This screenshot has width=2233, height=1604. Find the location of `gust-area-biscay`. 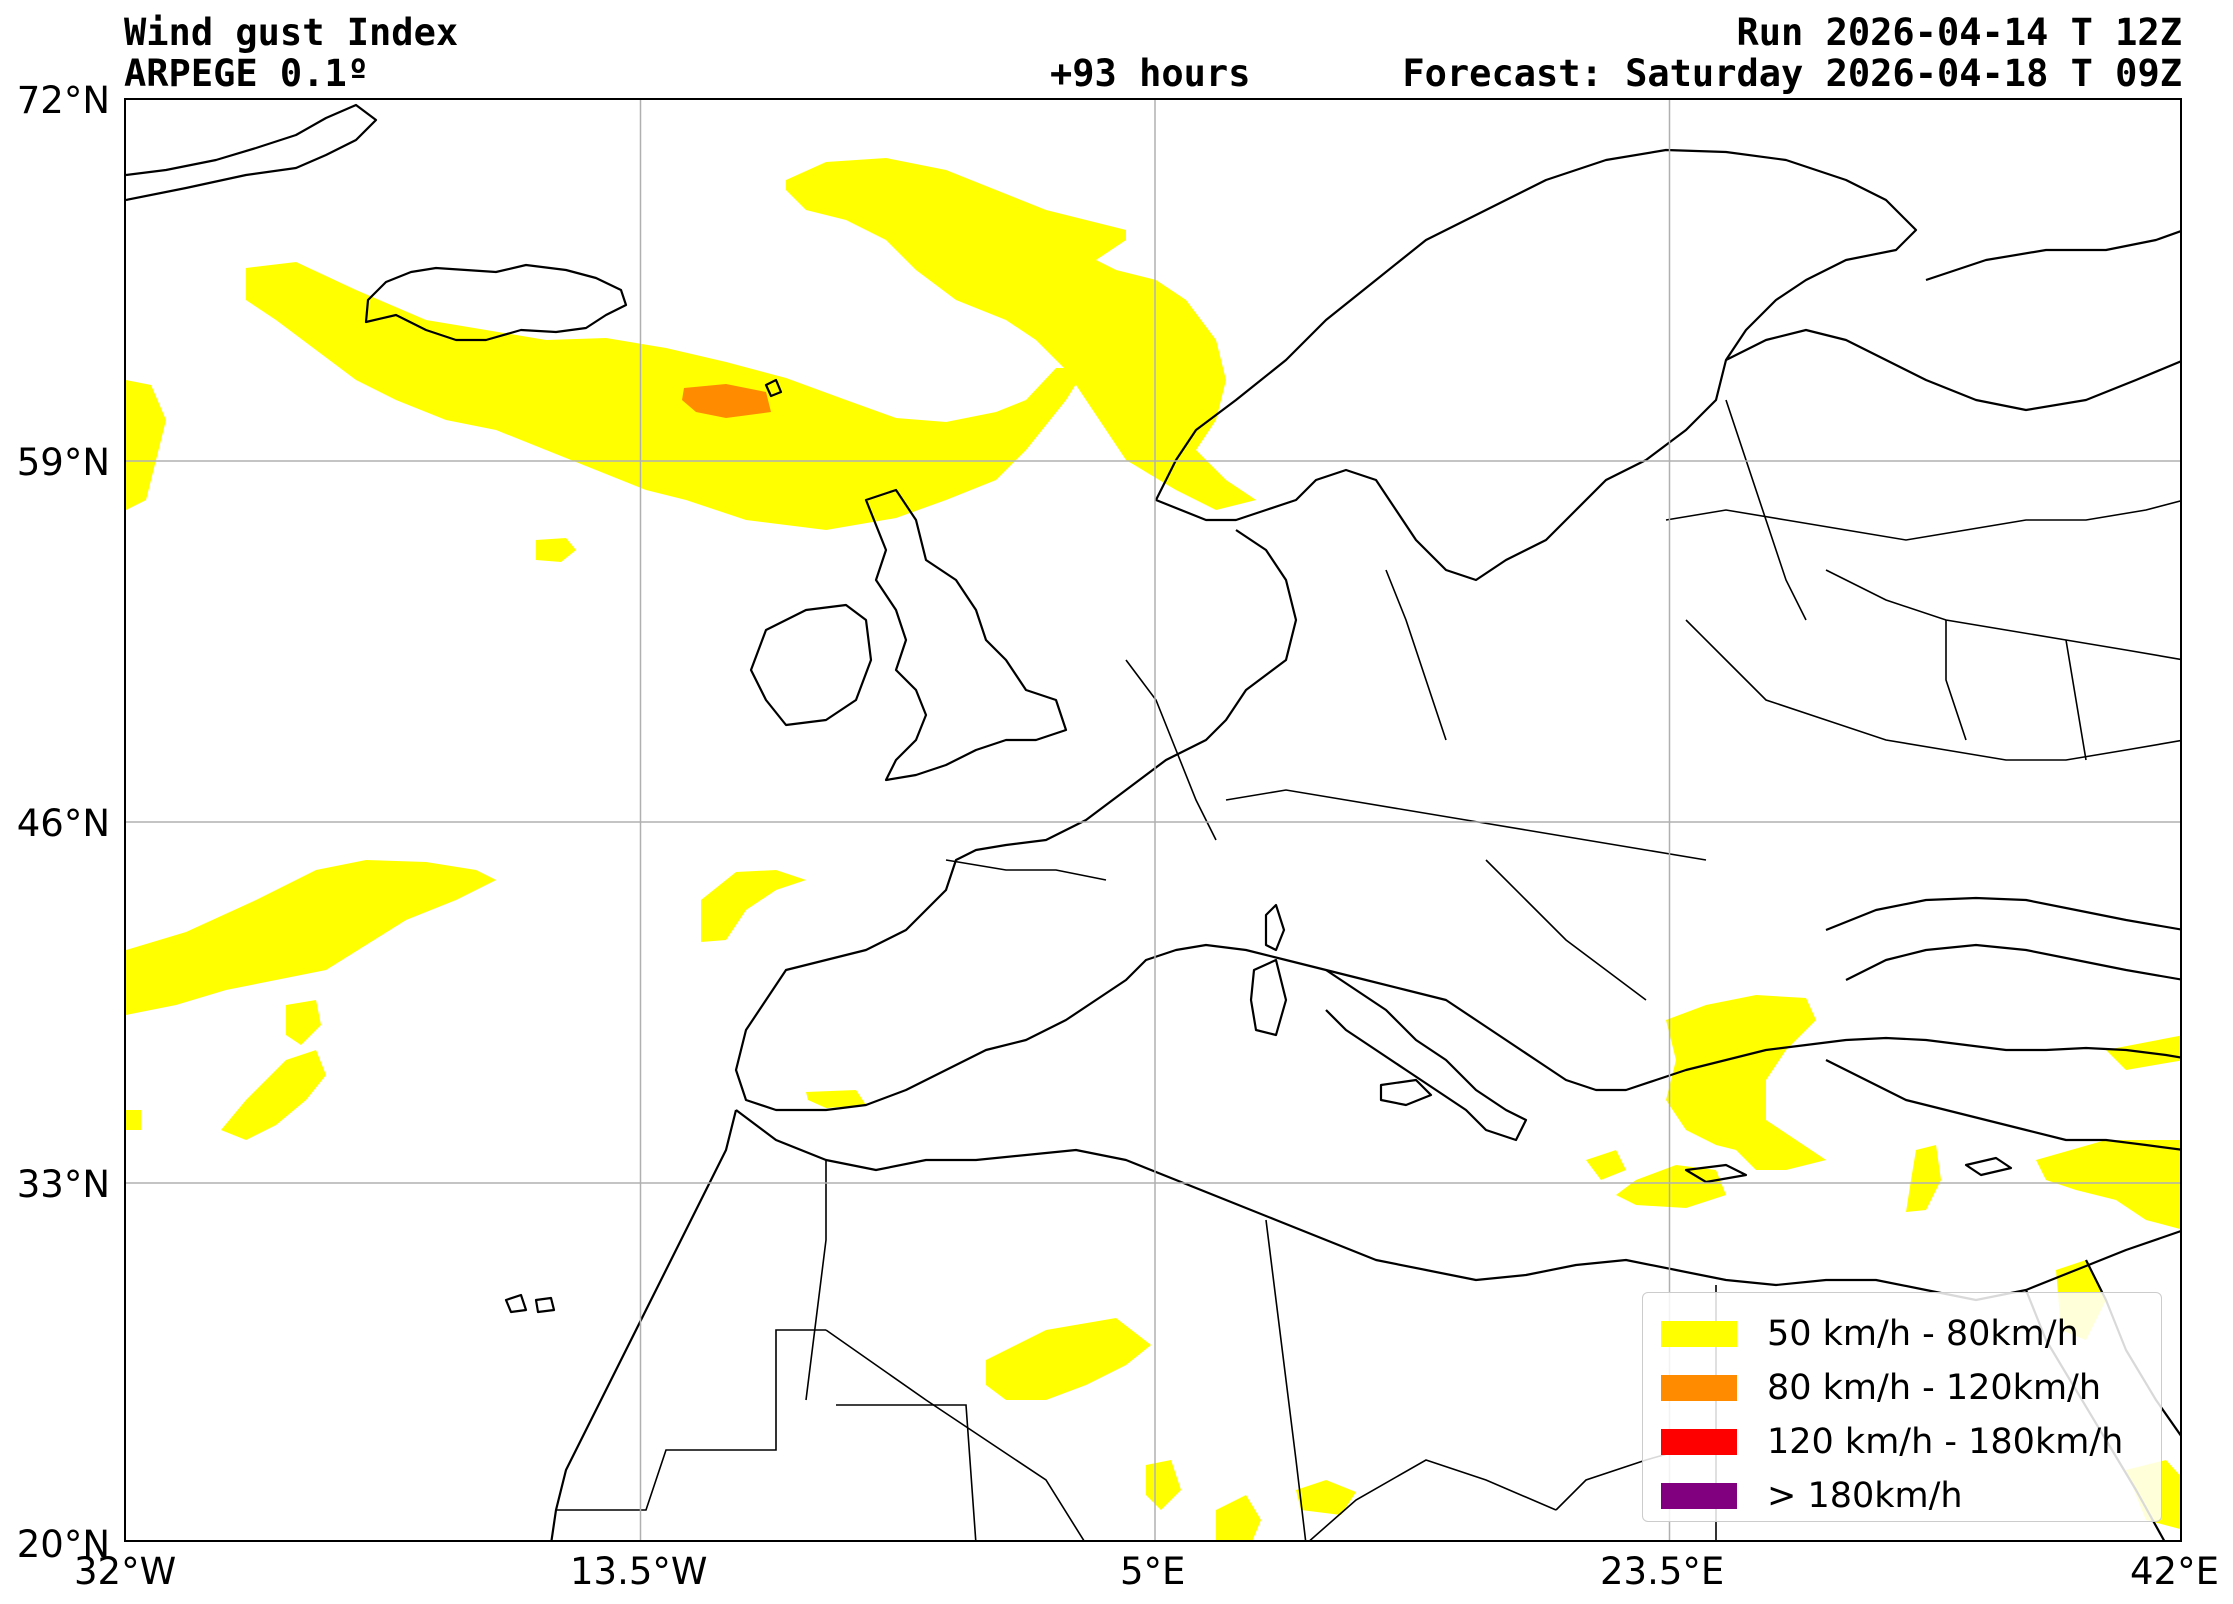

gust-area-biscay is located at coordinates (753, 906).